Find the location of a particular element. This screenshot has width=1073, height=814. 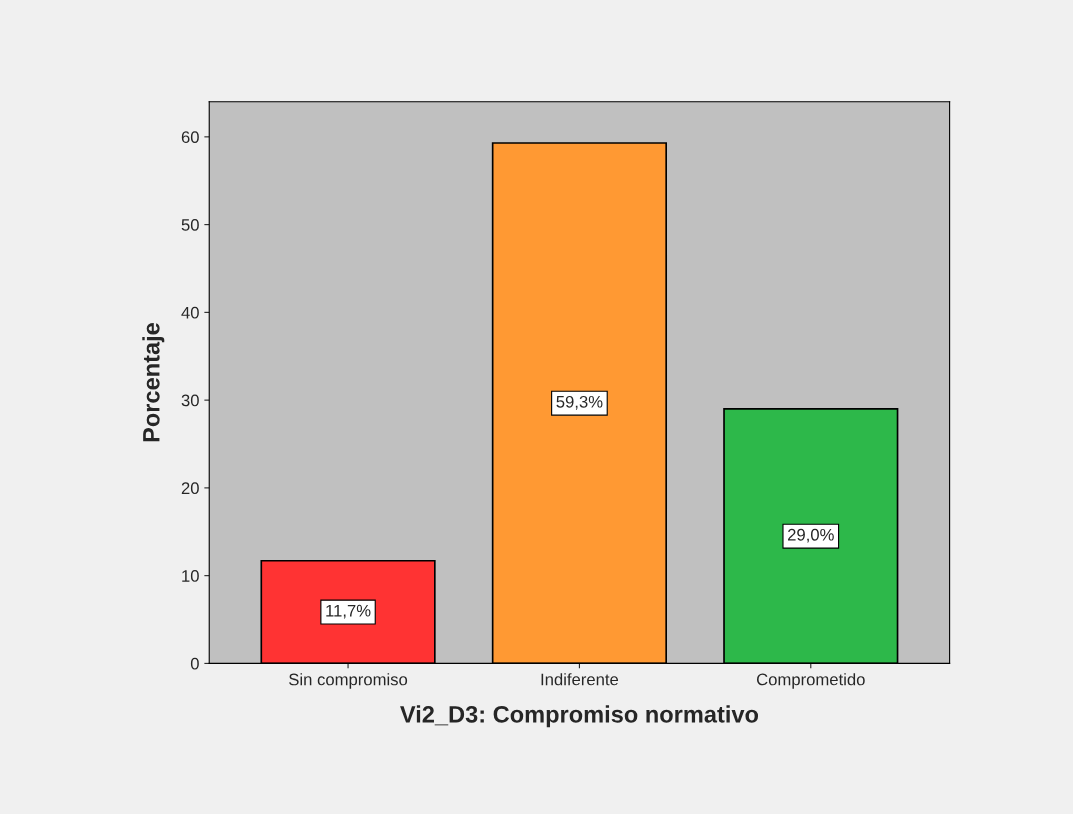

x-tick-label: Comprometido is located at coordinates (810, 681).